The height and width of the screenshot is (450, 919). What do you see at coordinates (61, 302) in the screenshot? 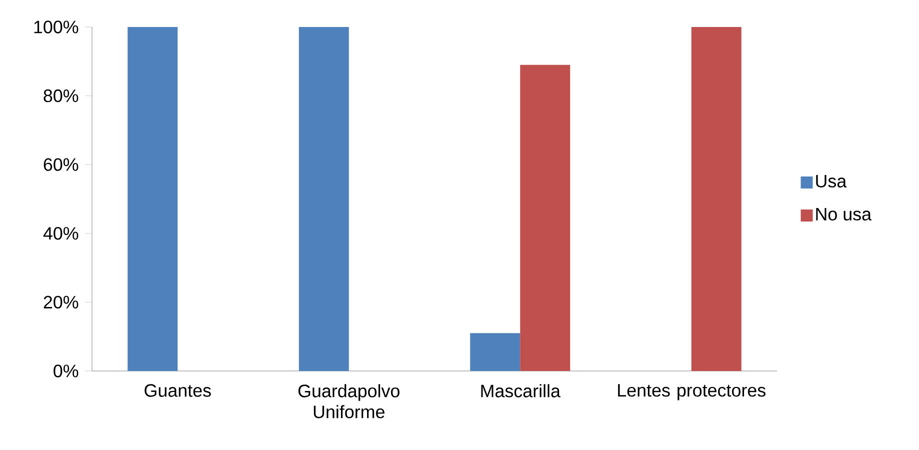
I see `y-tick-label: 20%` at bounding box center [61, 302].